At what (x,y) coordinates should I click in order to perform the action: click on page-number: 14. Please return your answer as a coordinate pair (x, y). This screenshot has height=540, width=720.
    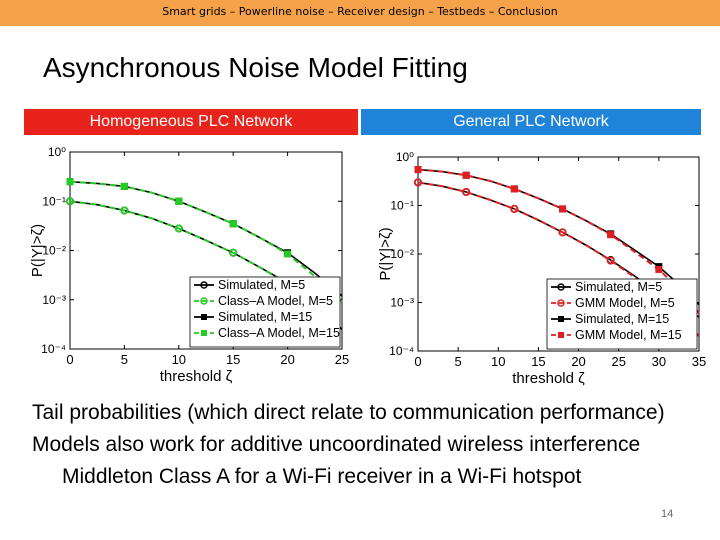
    Looking at the image, I should click on (667, 514).